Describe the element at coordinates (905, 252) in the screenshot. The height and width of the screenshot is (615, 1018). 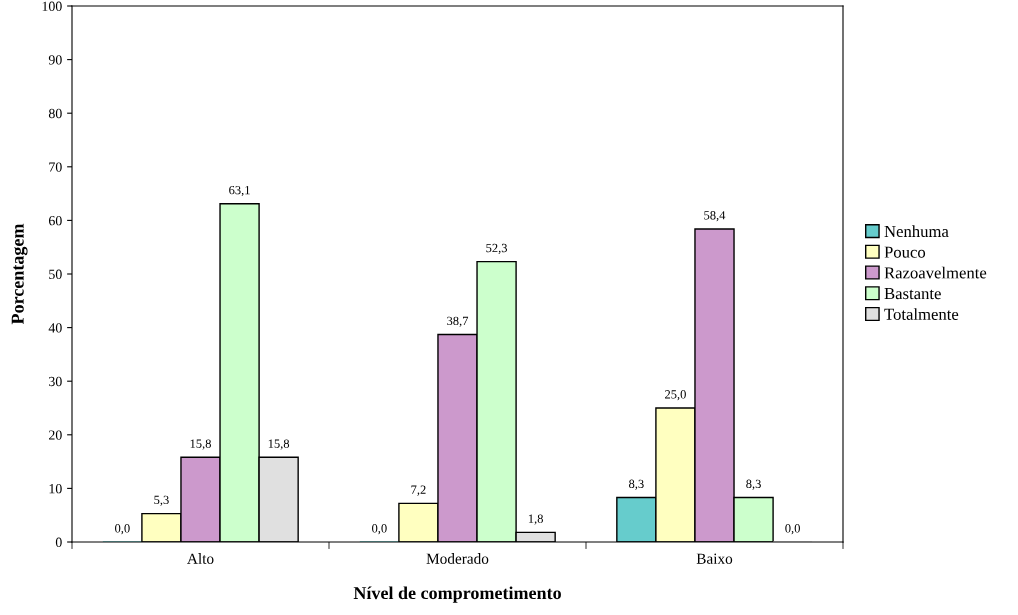
I see `legend-label: Pouco` at that location.